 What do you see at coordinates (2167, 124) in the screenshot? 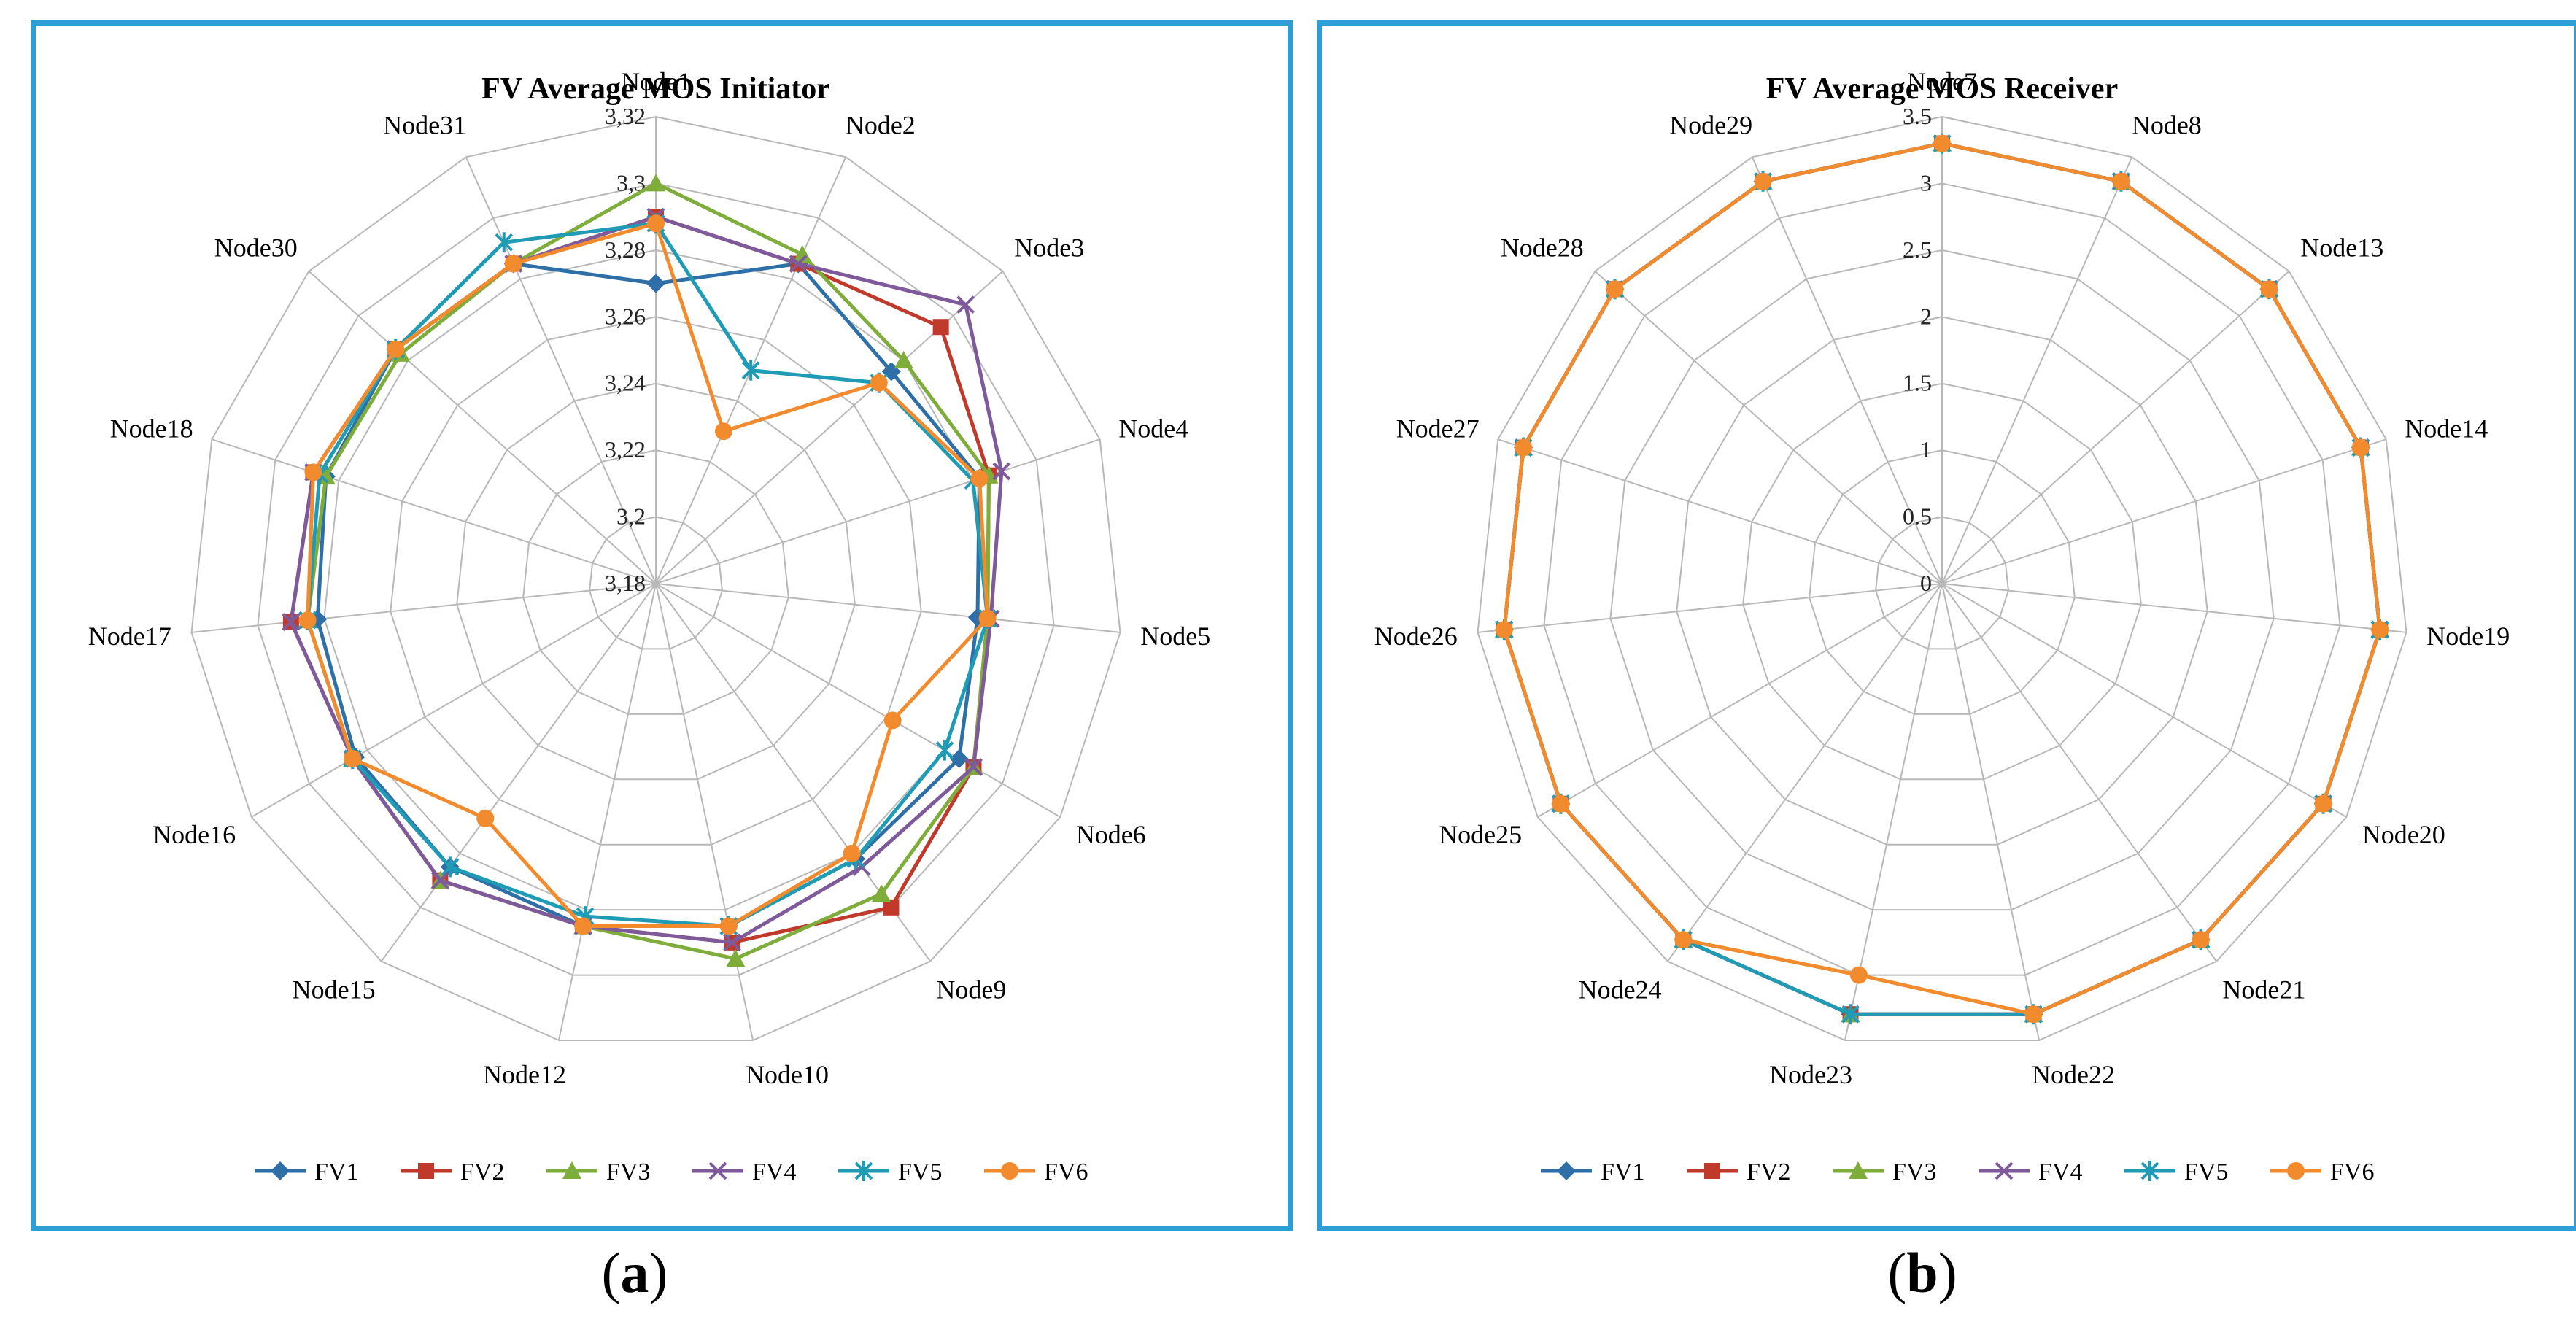
I see `category-label: Node8` at bounding box center [2167, 124].